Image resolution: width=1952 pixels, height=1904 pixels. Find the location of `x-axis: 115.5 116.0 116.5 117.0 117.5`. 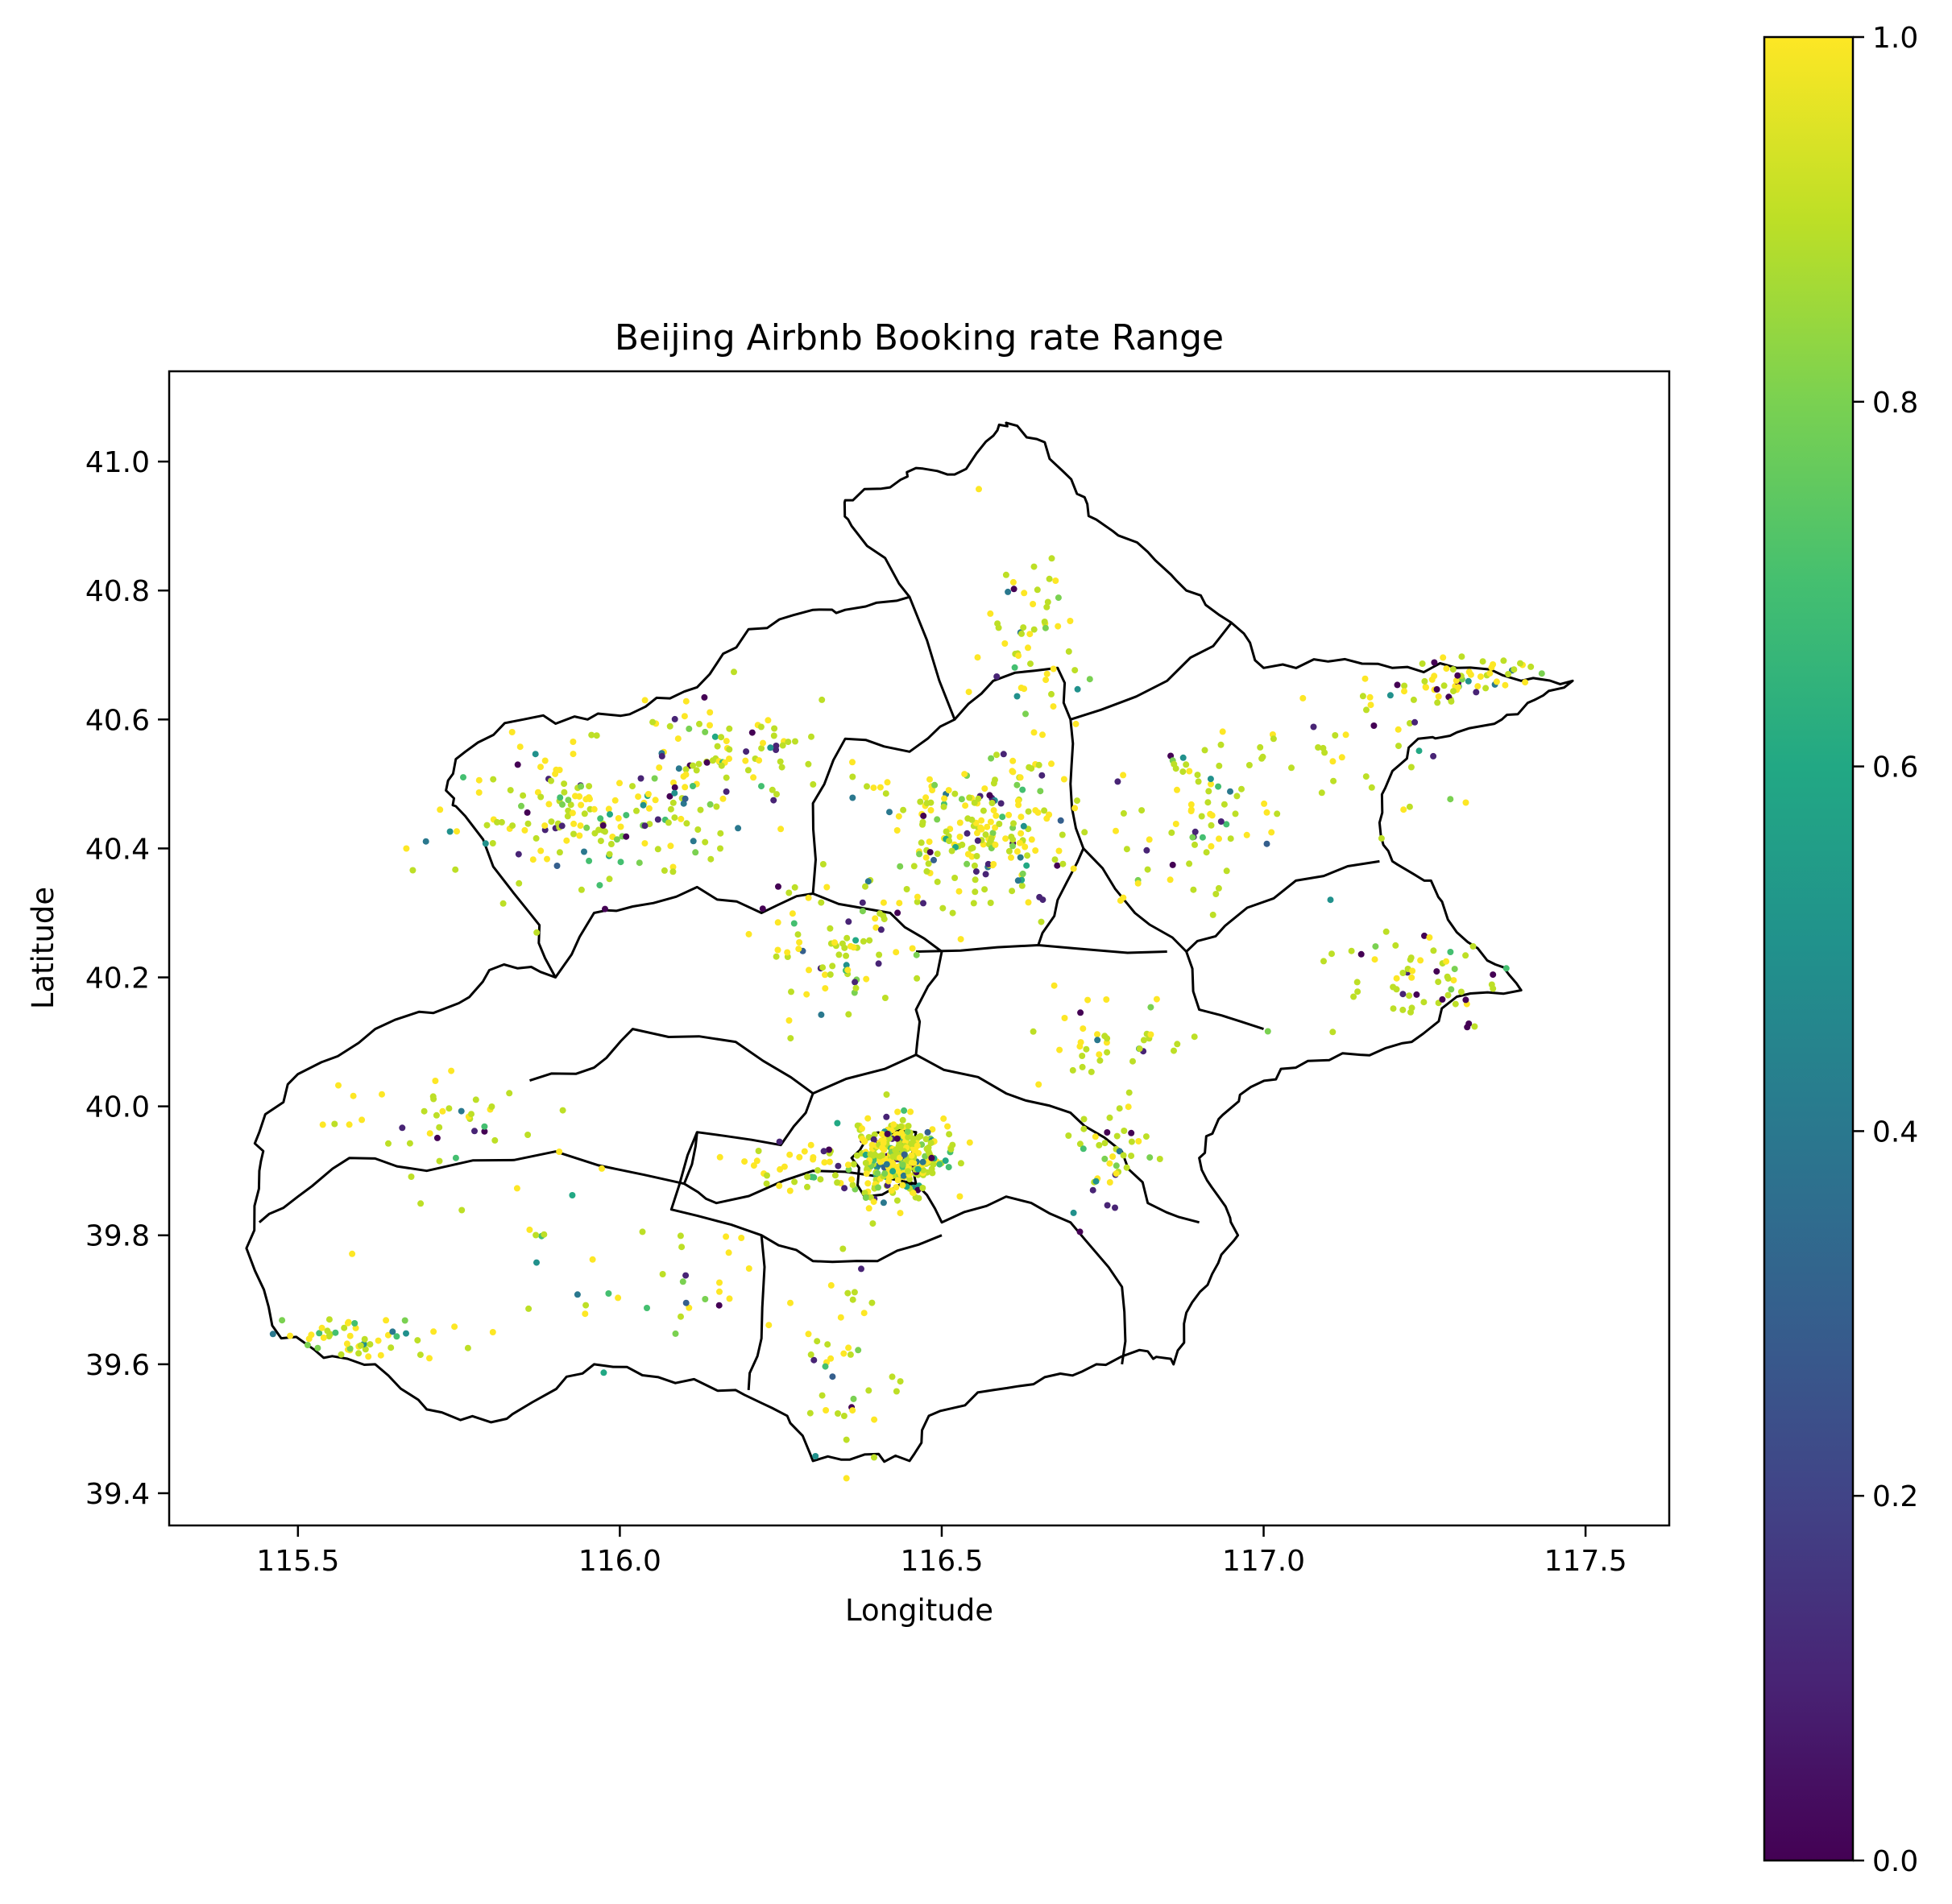

x-axis: 115.5 116.0 116.5 117.0 117.5 is located at coordinates (941, 1551).